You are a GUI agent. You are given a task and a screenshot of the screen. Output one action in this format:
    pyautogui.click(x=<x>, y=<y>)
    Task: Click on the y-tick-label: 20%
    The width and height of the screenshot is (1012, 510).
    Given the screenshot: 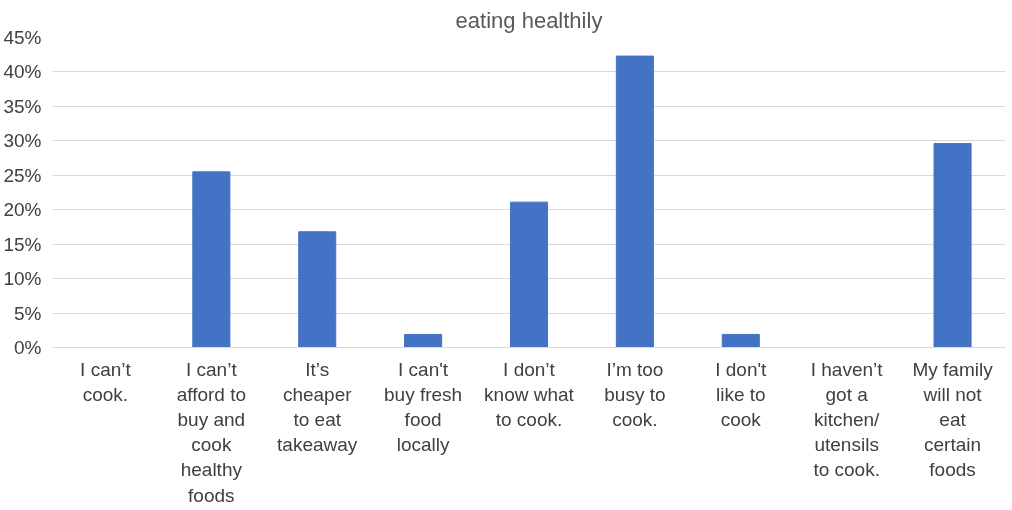 What is the action you would take?
    pyautogui.click(x=22, y=210)
    